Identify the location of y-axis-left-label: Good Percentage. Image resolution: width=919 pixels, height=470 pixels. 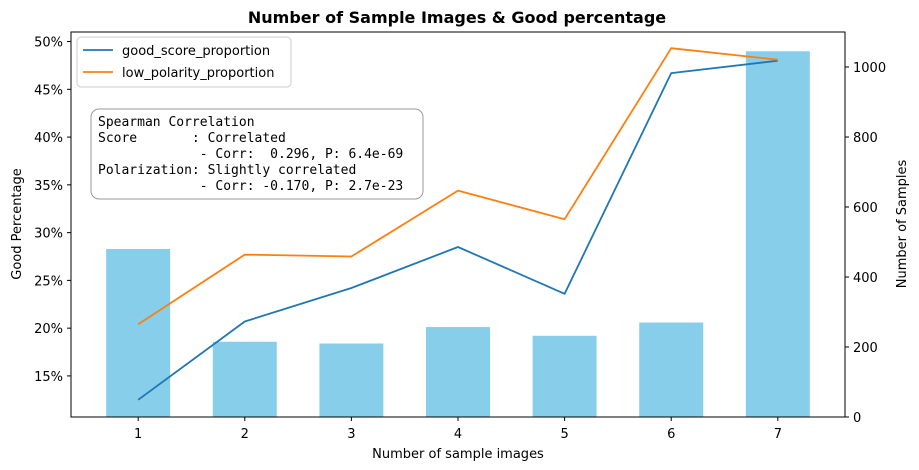
(17, 224).